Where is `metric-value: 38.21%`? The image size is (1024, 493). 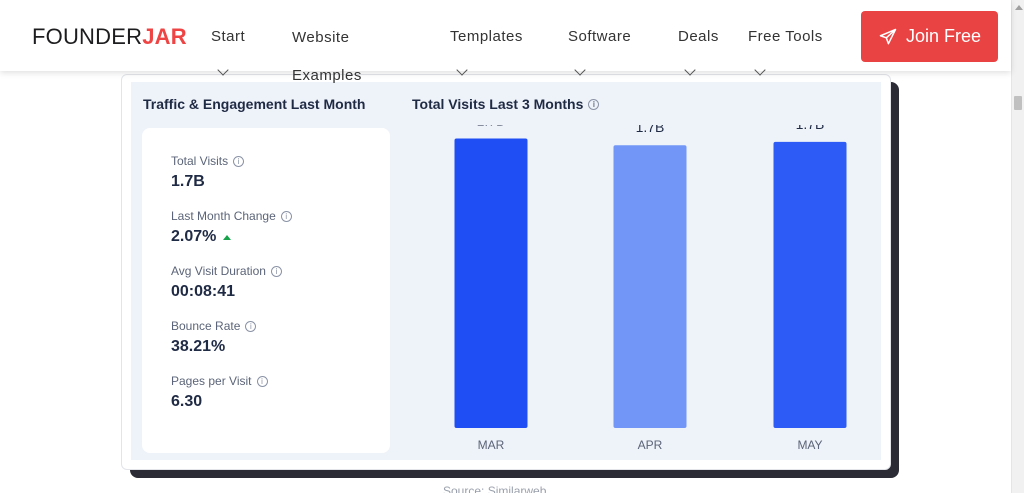 metric-value: 38.21% is located at coordinates (198, 346).